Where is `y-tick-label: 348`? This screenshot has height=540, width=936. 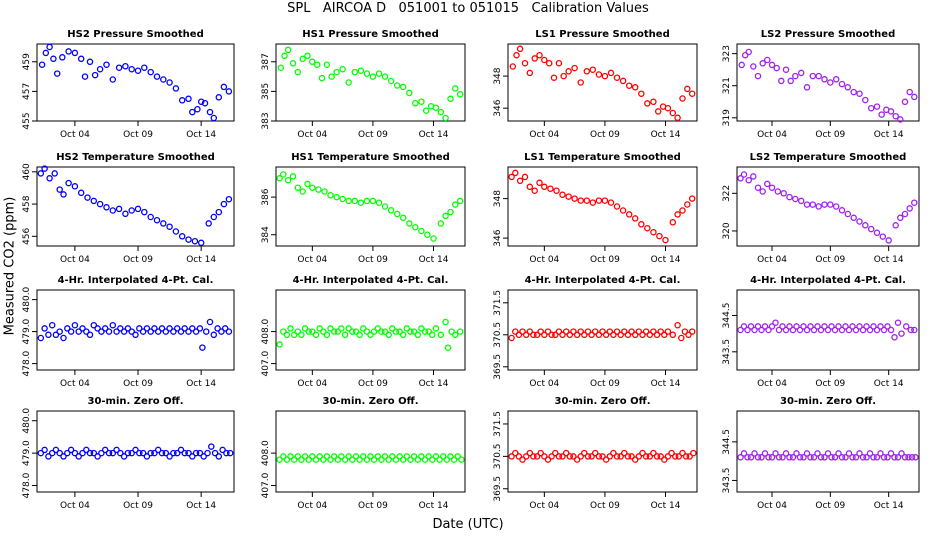 y-tick-label: 348 is located at coordinates (498, 198).